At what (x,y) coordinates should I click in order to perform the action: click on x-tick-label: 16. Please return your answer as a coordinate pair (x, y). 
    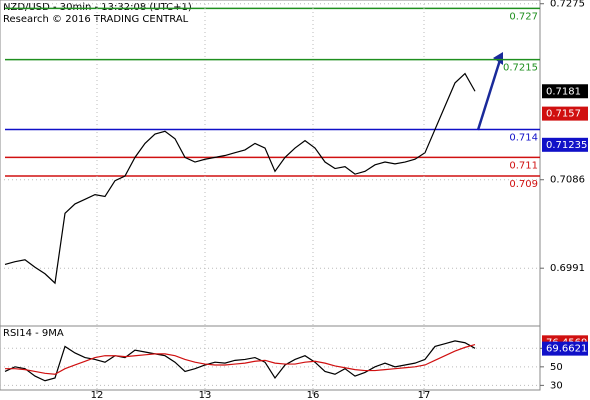
    Looking at the image, I should click on (313, 395).